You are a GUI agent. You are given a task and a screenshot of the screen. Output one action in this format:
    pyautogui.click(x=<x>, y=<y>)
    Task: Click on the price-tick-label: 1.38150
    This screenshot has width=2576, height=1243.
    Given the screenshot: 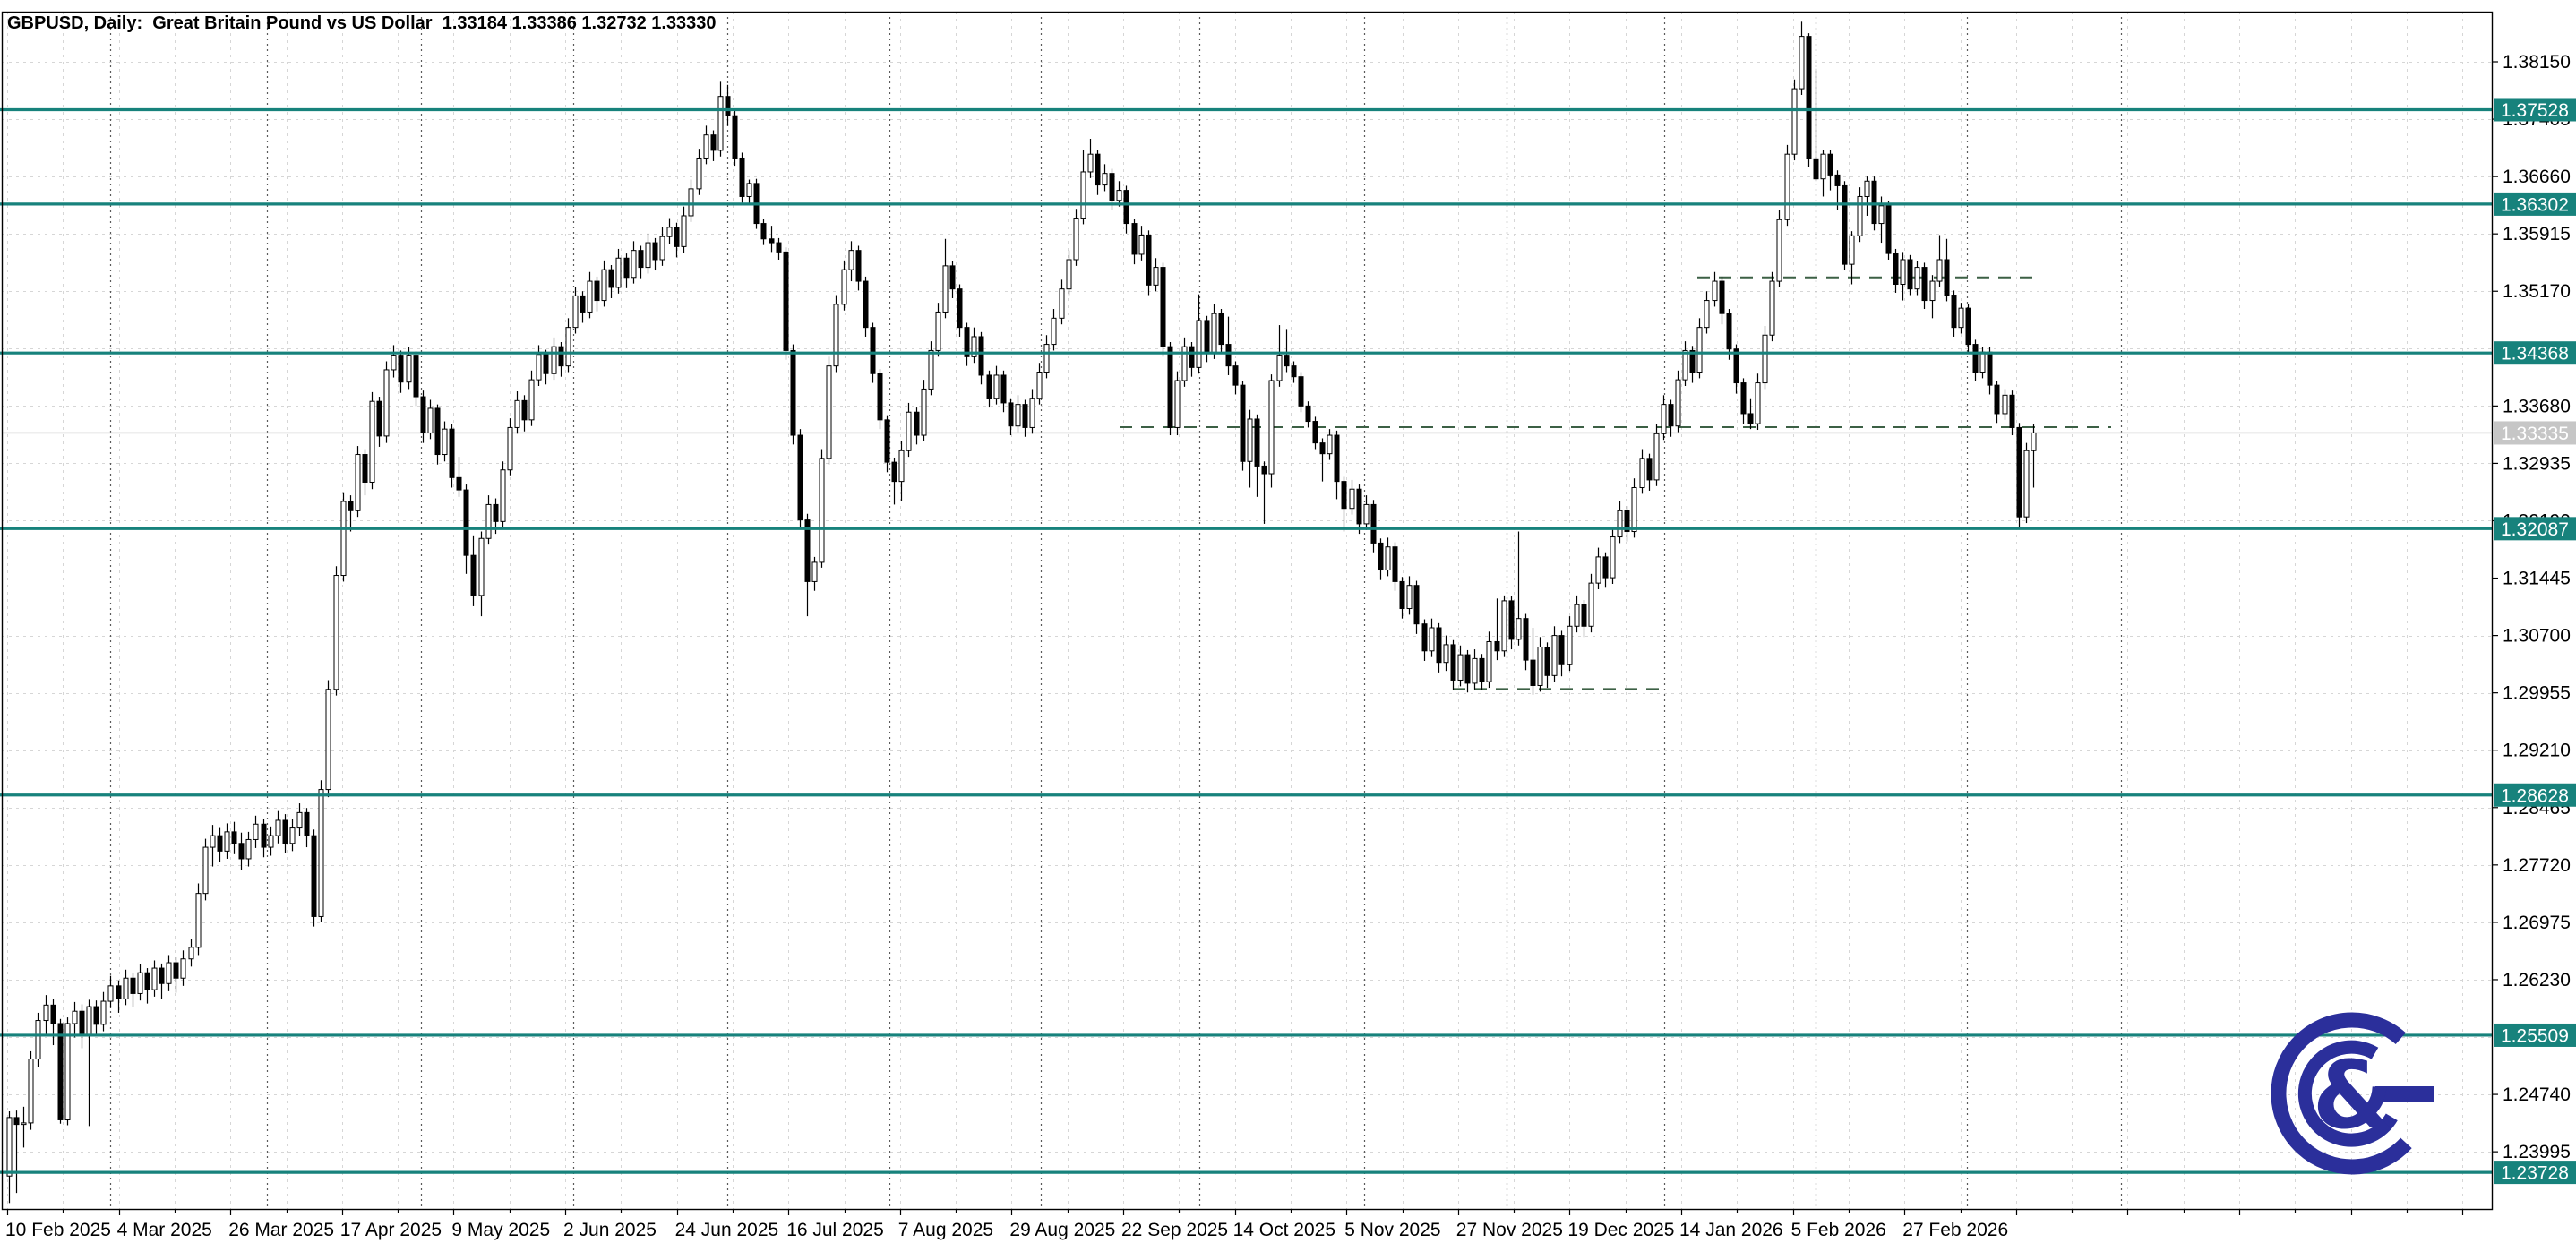 What is the action you would take?
    pyautogui.click(x=2537, y=63)
    